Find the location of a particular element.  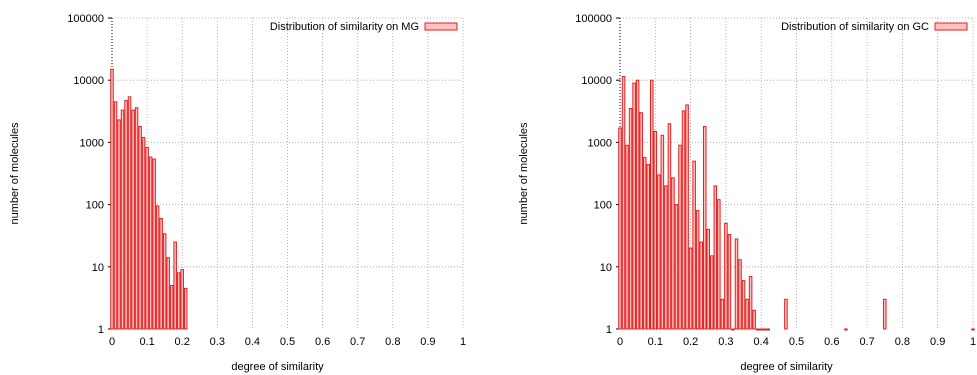

legend-label: Distribution of similarity on GC is located at coordinates (855, 27).